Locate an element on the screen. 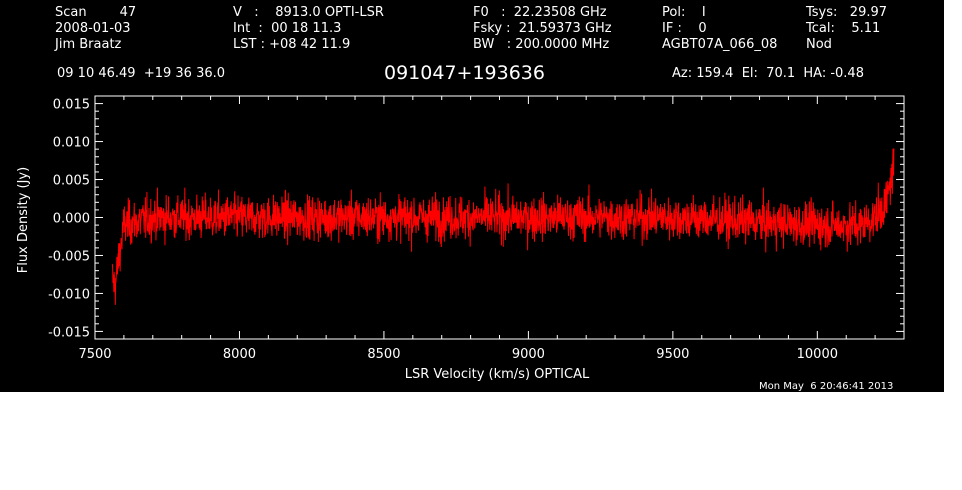 The height and width of the screenshot is (490, 962). tcal-label: Tcal: 5.11 is located at coordinates (843, 28).